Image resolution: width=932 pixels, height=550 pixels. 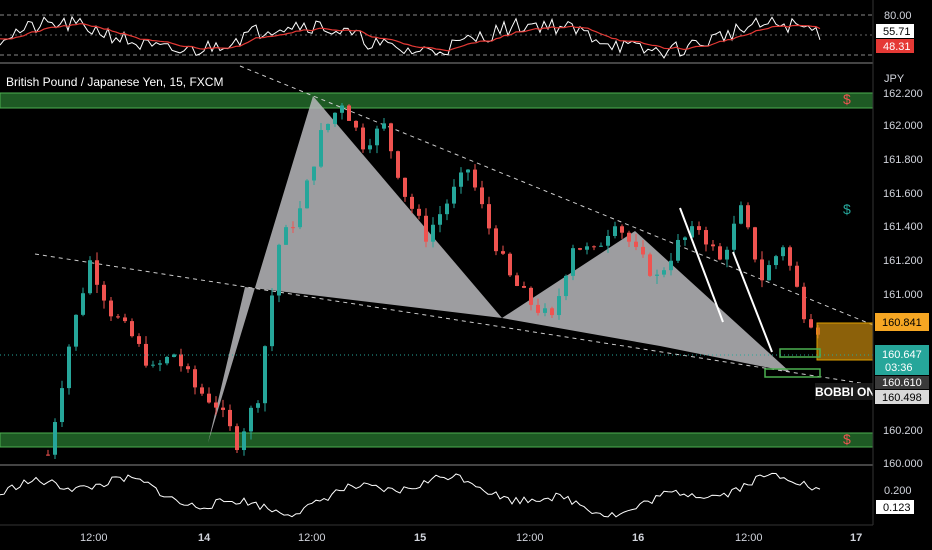 I want to click on price-tick-2: 161.800, so click(x=903, y=160).